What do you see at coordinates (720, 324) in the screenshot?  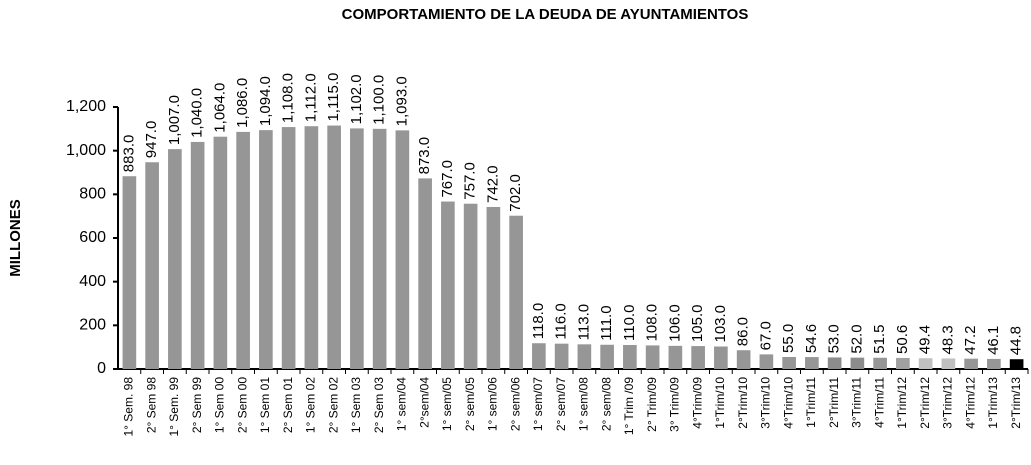 I see `value-label: 103.0` at bounding box center [720, 324].